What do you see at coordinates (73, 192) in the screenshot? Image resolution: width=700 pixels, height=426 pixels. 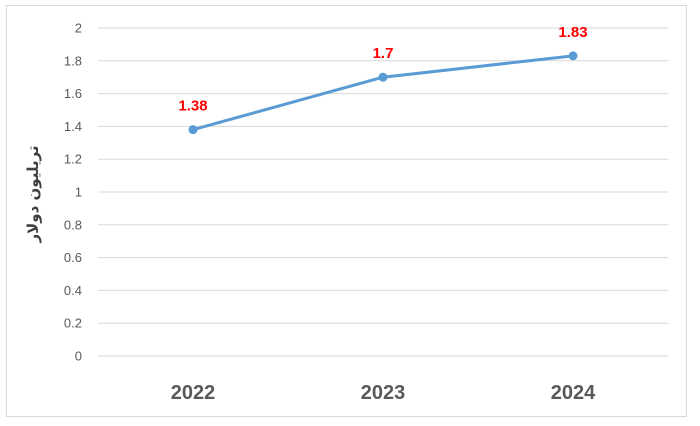 I see `y-axis-ticks: 0 0.2 0.4 0.6 0.8 1 1.2 1.4 1.6 1.8 2` at bounding box center [73, 192].